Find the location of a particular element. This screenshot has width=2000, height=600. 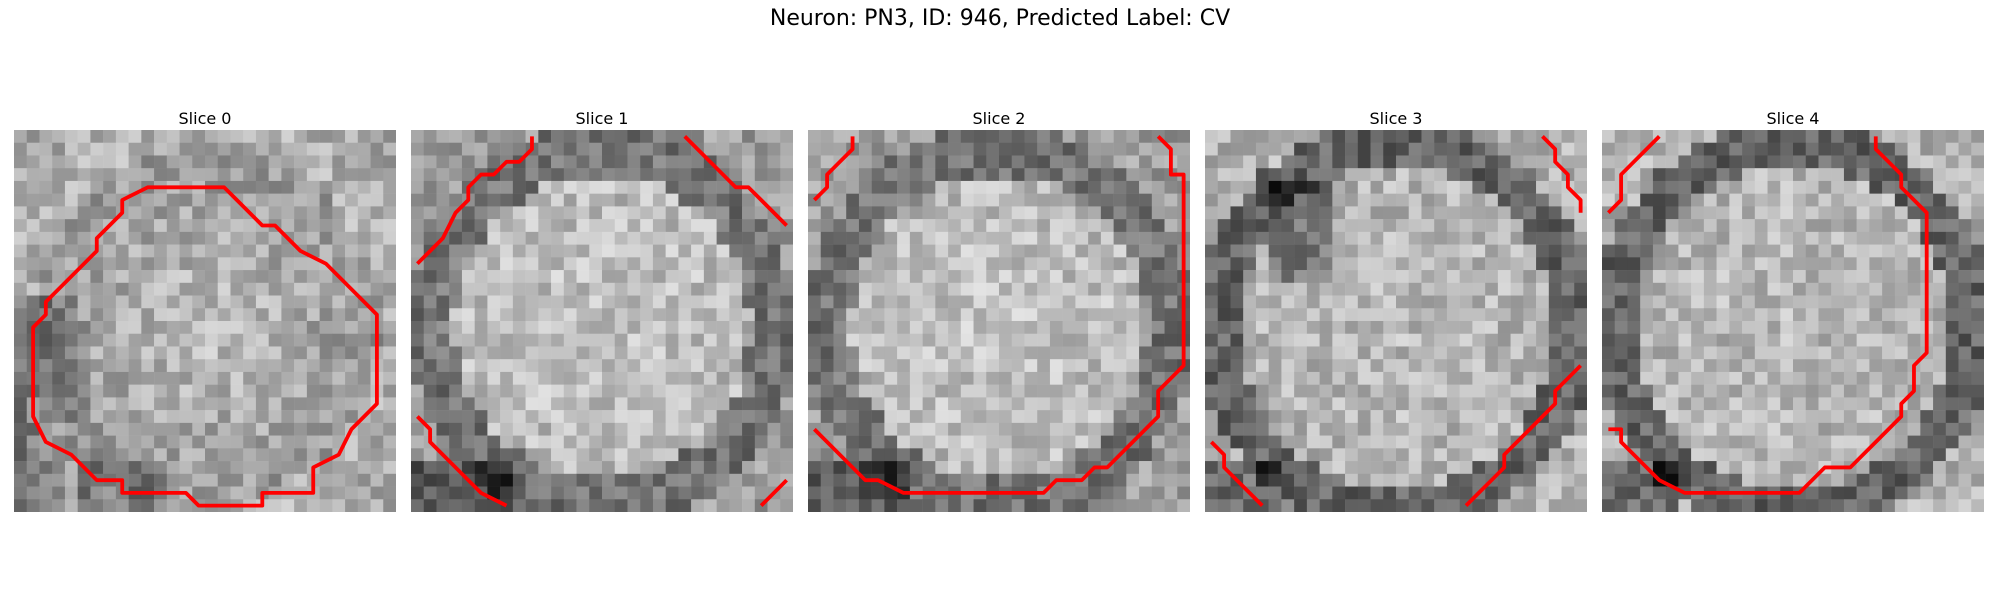

slice-title: Slice 3 is located at coordinates (1396, 118).